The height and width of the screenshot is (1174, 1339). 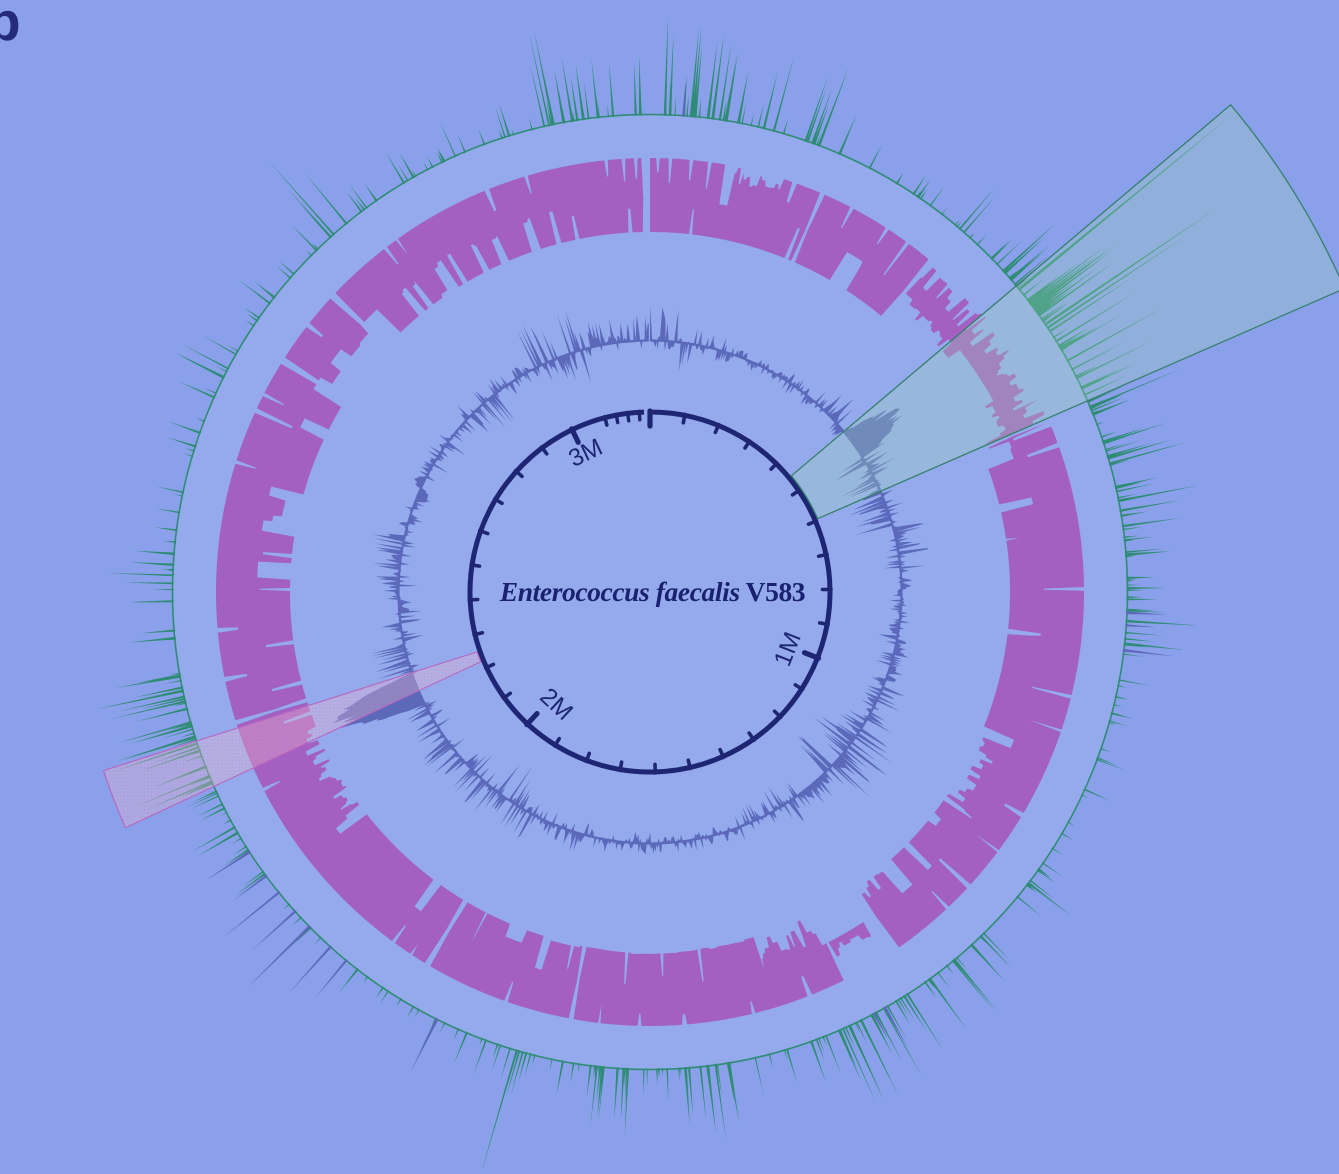 I want to click on svg-text: b, so click(x=10, y=26).